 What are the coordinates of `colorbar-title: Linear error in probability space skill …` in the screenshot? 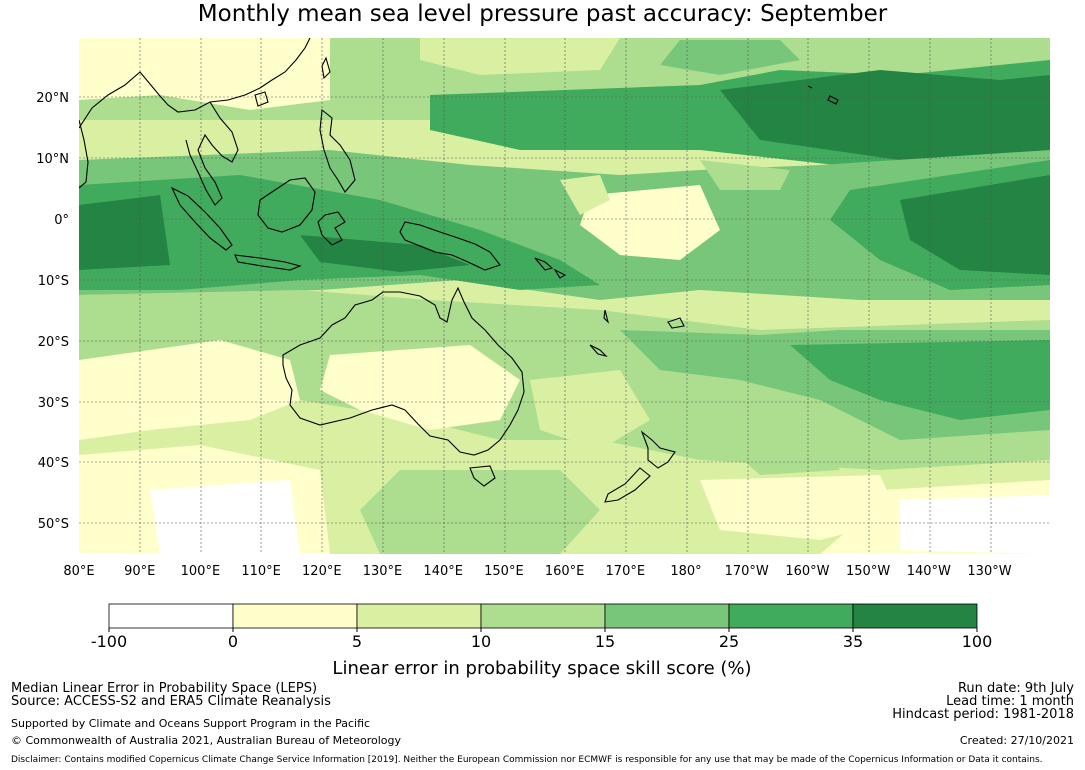 It's located at (541, 668).